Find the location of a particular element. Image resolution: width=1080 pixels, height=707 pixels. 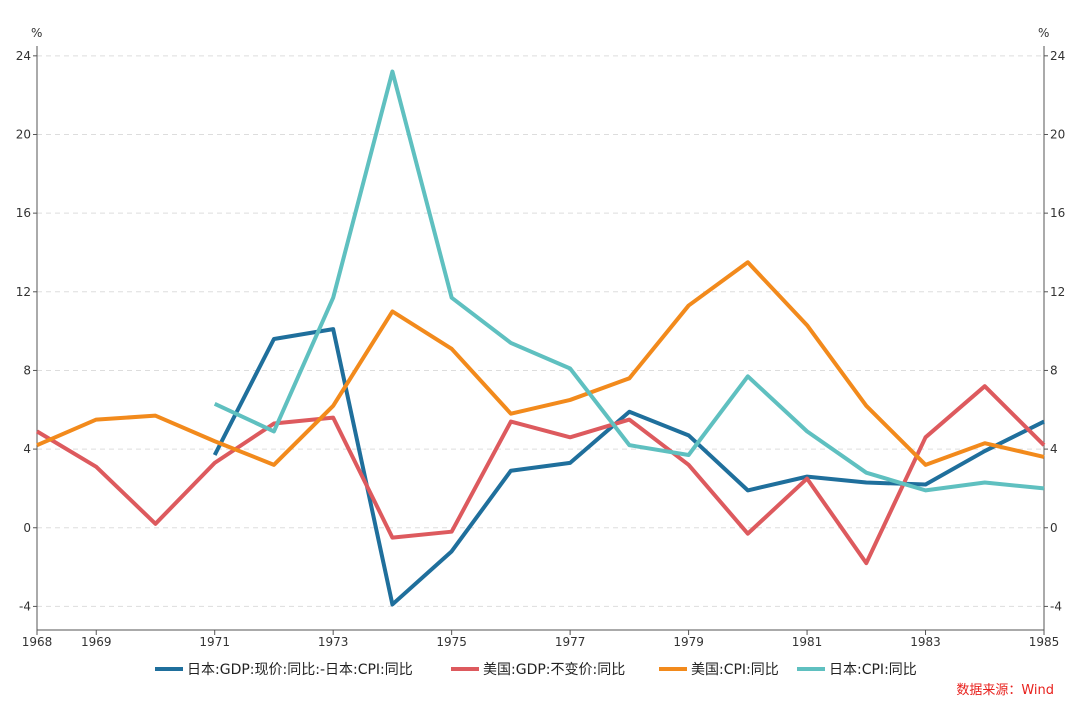

y-tick-label-left: 4 is located at coordinates (27, 449).